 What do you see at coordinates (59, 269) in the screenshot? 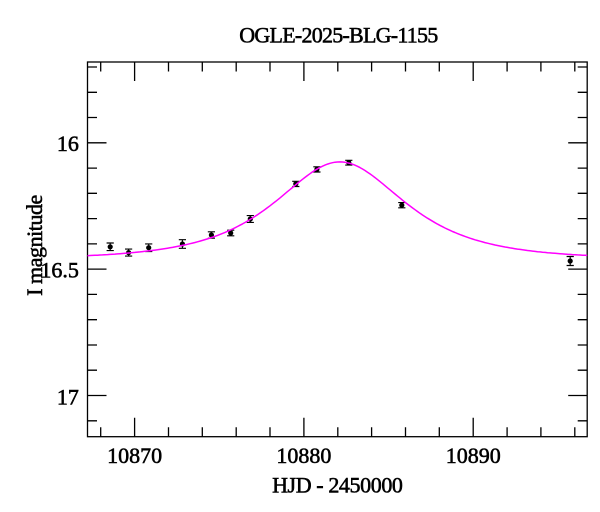
I see `svg-text: 16.5` at bounding box center [59, 269].